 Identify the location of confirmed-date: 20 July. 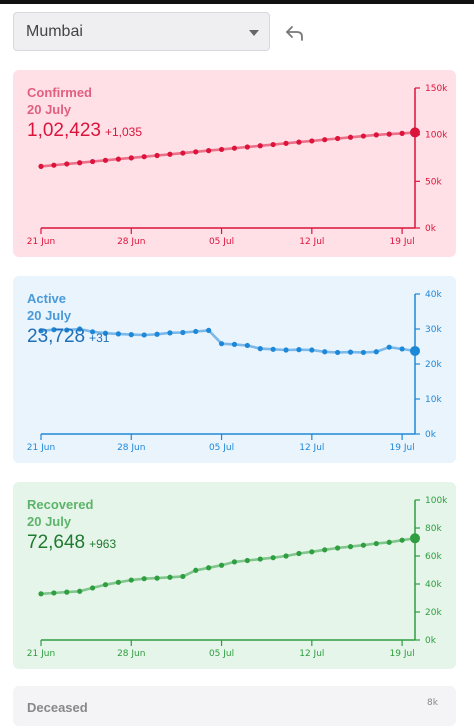
(49, 109).